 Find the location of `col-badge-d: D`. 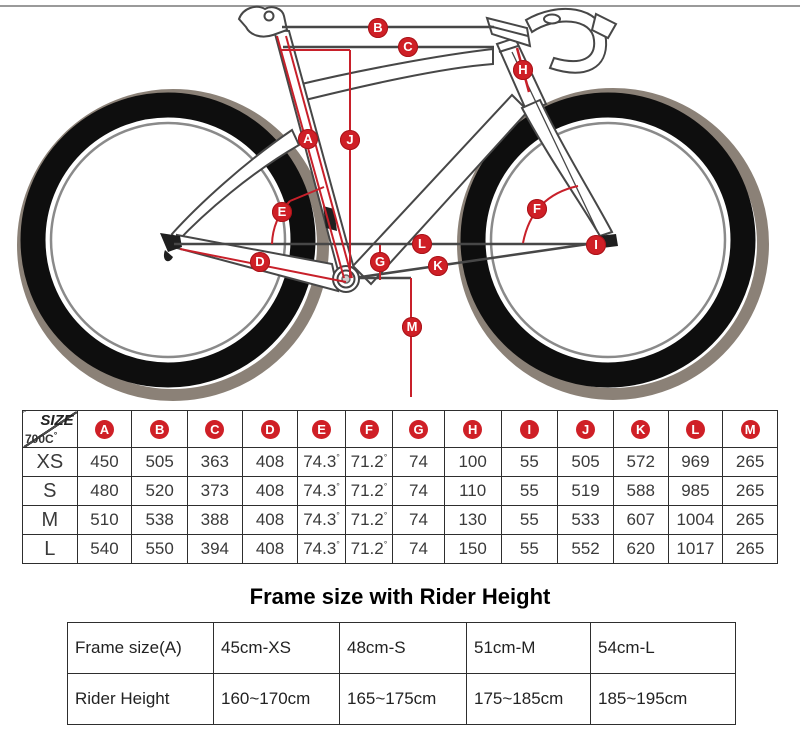

col-badge-d: D is located at coordinates (270, 429).